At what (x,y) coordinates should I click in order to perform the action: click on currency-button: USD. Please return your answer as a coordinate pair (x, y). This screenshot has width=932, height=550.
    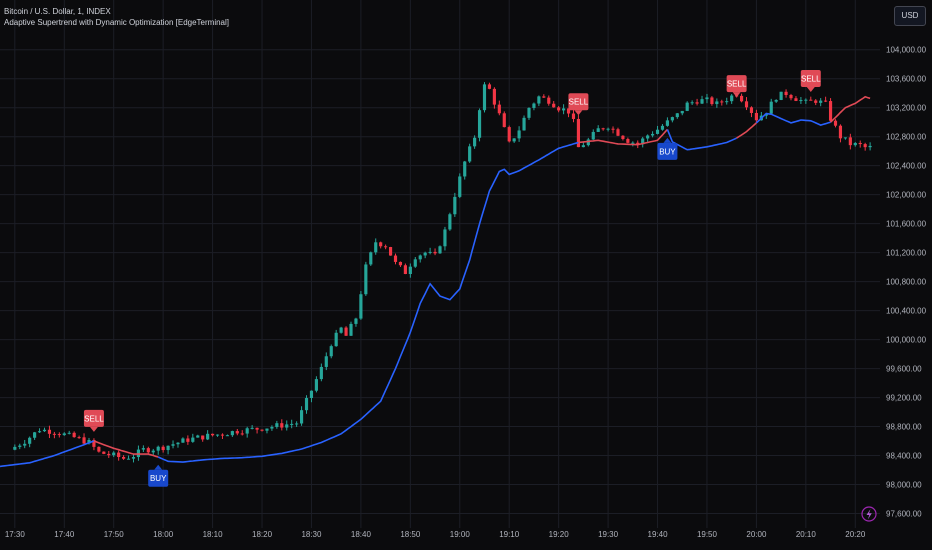
    Looking at the image, I should click on (910, 16).